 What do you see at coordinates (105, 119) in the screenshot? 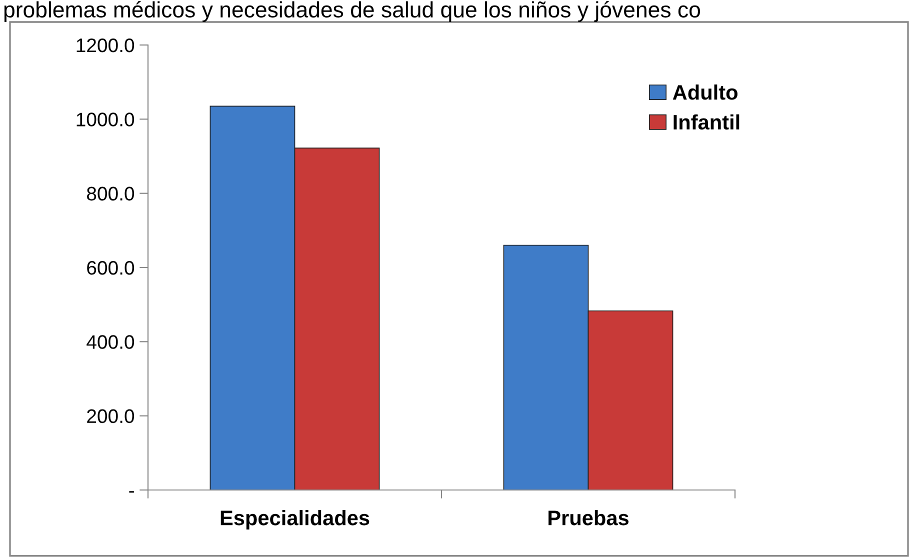
I see `y-tick-label: 1000.0` at bounding box center [105, 119].